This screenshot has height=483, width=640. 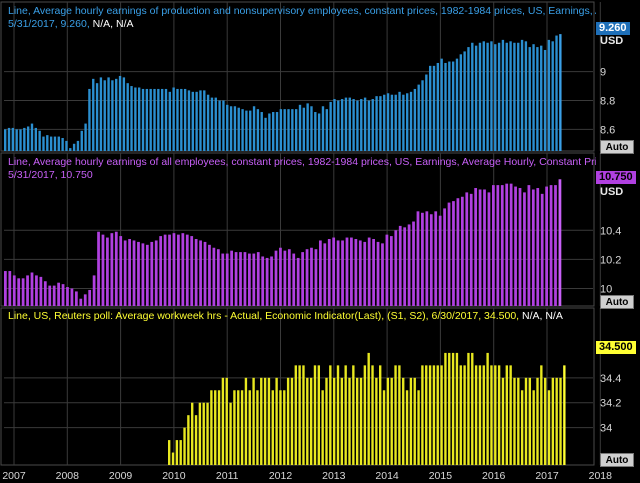 What do you see at coordinates (617, 147) in the screenshot?
I see `panel1-auto-button: Auto` at bounding box center [617, 147].